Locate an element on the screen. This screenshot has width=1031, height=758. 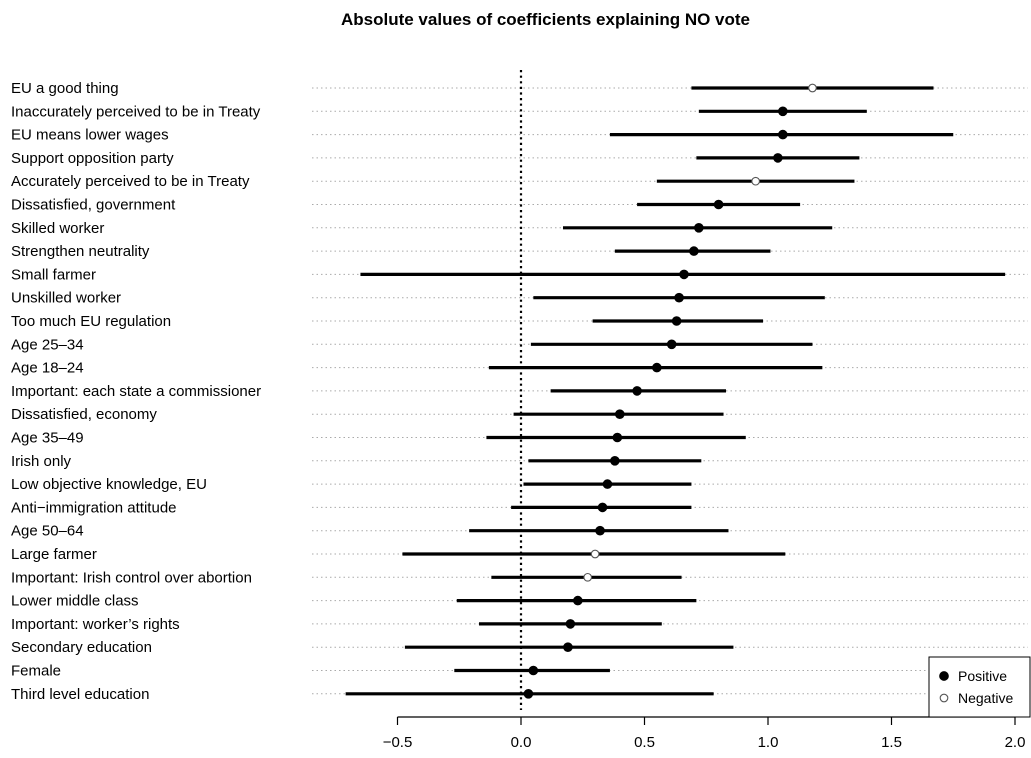
category-label: Female is located at coordinates (36, 671).